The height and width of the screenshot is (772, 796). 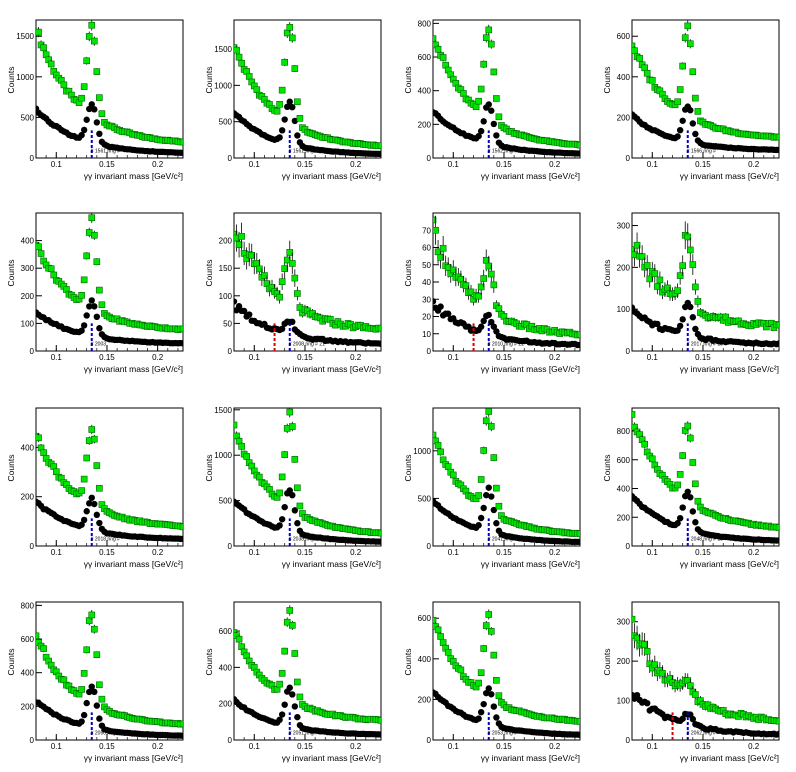 I want to click on x-tick: 0.2, so click(x=754, y=160).